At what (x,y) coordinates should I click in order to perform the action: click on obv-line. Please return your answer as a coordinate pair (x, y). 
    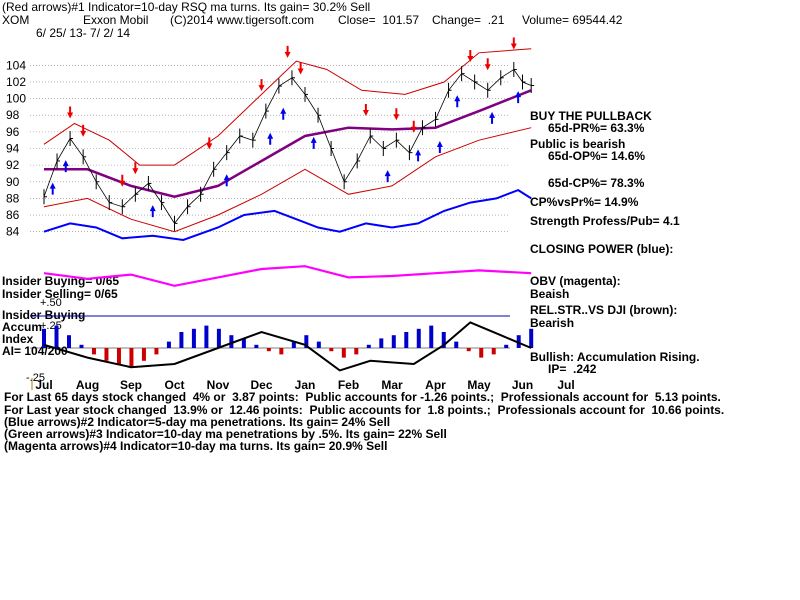
    Looking at the image, I should click on (287, 276).